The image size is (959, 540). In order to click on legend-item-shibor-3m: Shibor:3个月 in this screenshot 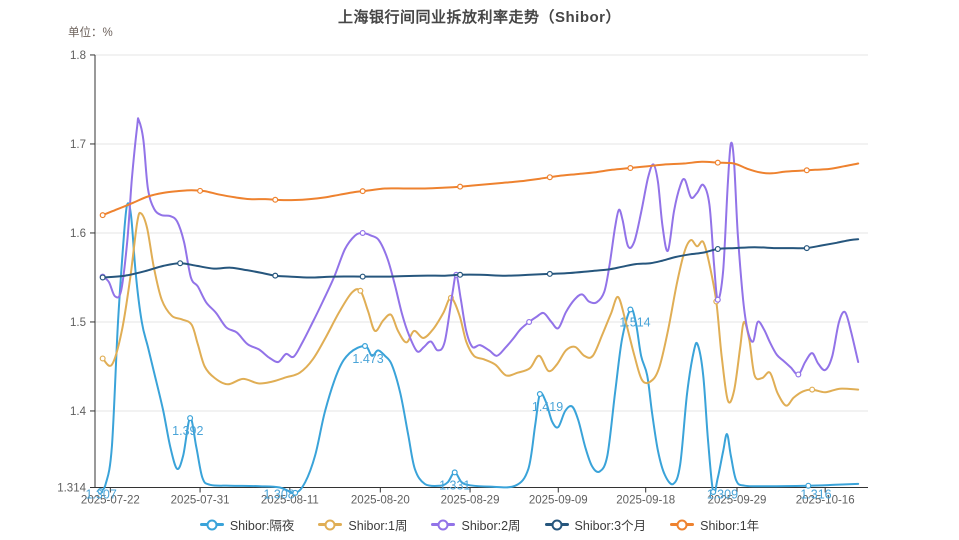, I will do `click(595, 524)`.